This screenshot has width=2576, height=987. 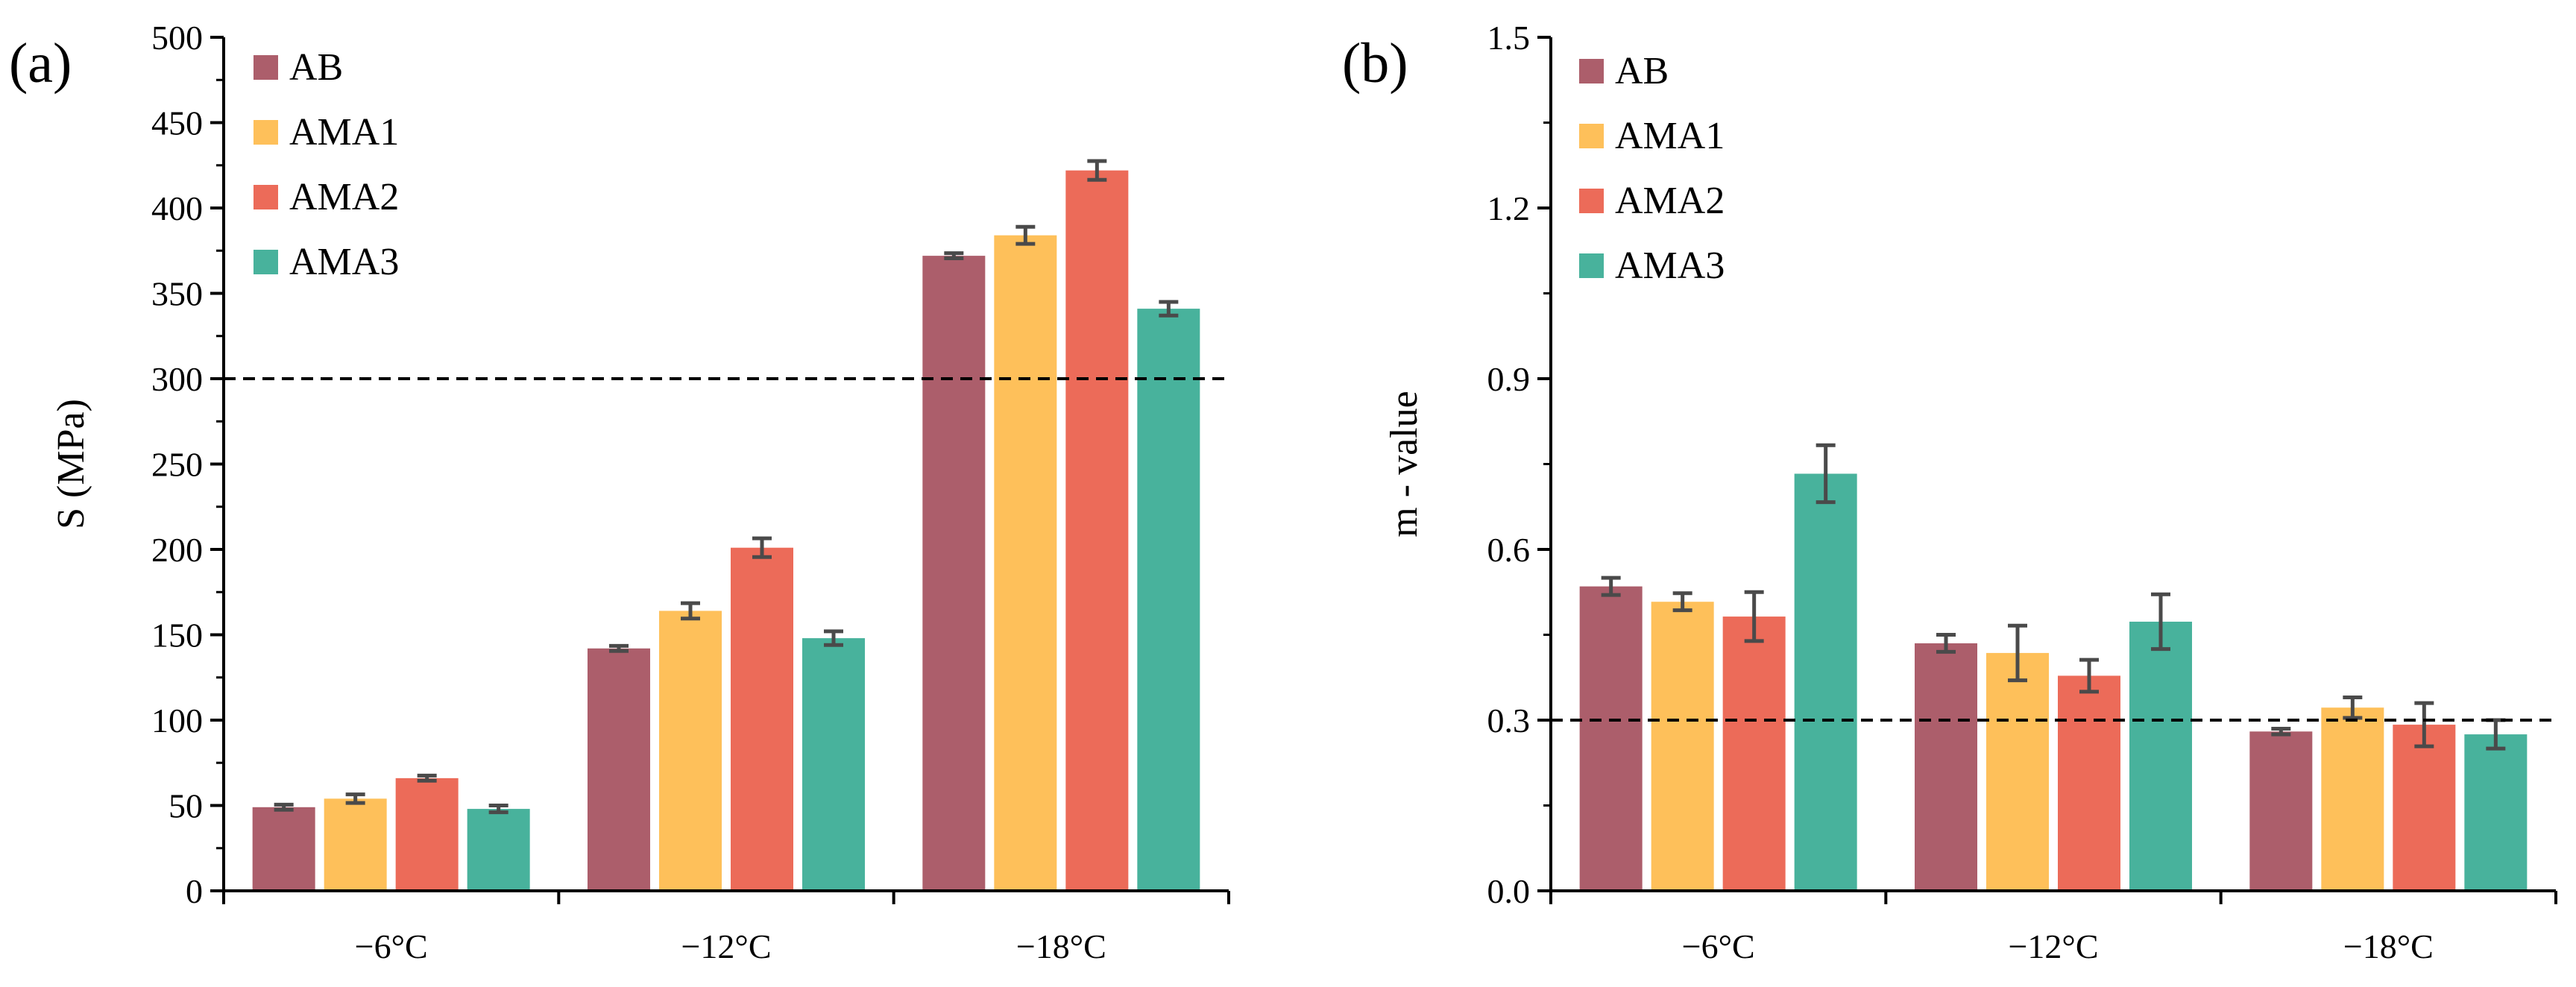 What do you see at coordinates (186, 806) in the screenshot?
I see `y-tick-label: 50` at bounding box center [186, 806].